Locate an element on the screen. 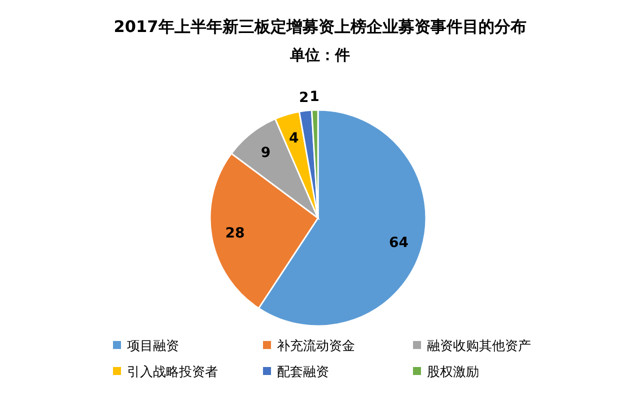 This screenshot has width=640, height=399. legend-label: 补充流动资金 is located at coordinates (316, 346).